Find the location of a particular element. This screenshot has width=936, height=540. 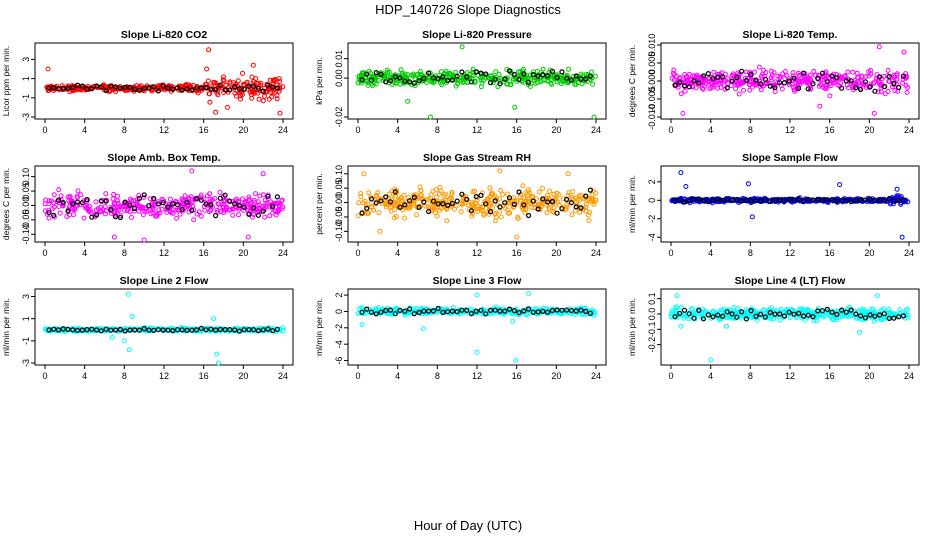

panel-5-ytick-label: -0.05 is located at coordinates (339, 217).